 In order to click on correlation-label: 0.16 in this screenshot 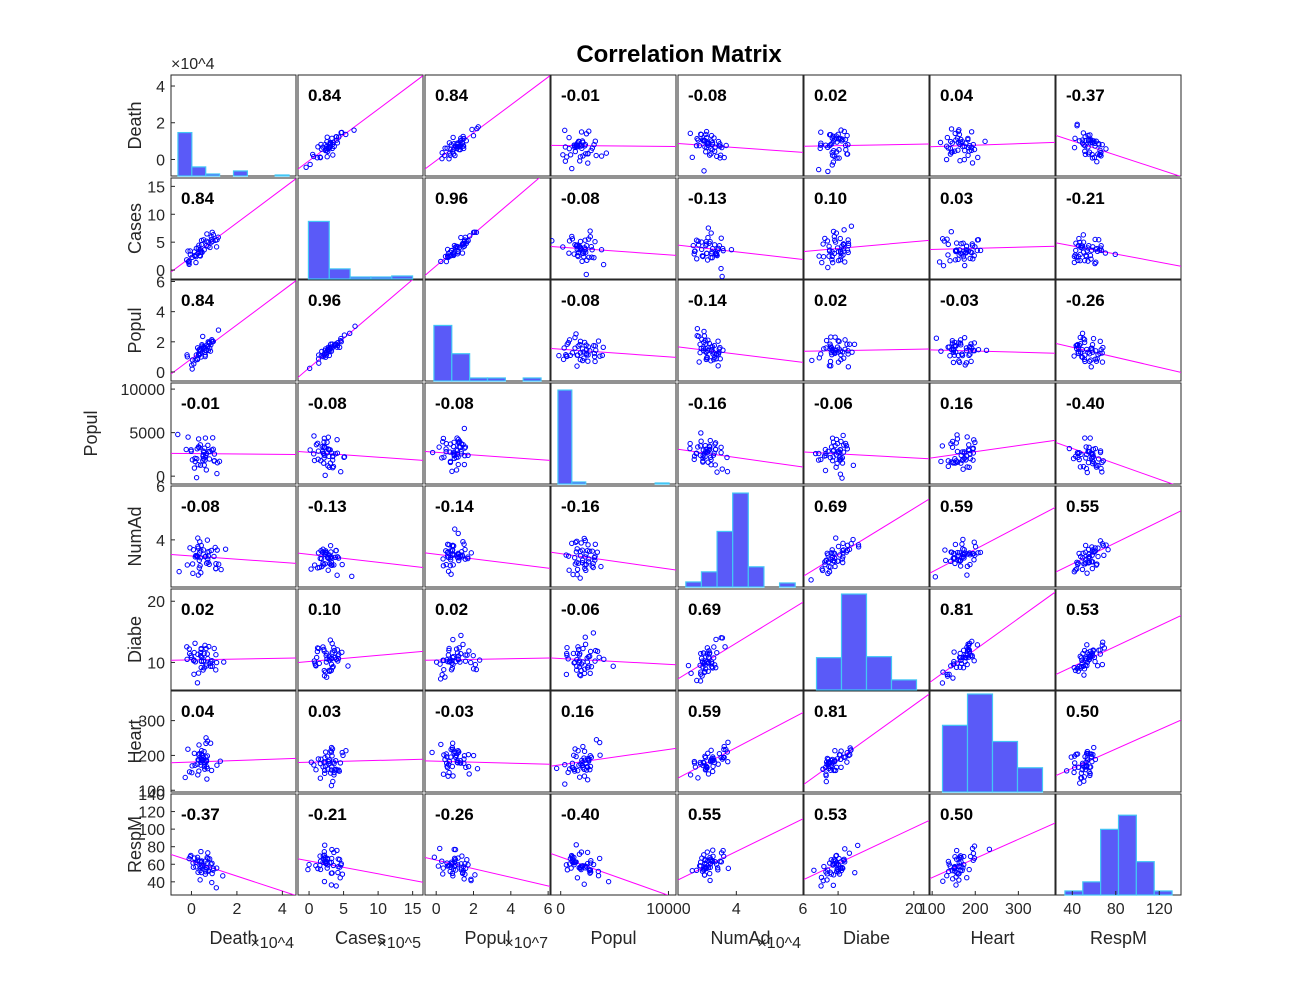, I will do `click(956, 403)`.